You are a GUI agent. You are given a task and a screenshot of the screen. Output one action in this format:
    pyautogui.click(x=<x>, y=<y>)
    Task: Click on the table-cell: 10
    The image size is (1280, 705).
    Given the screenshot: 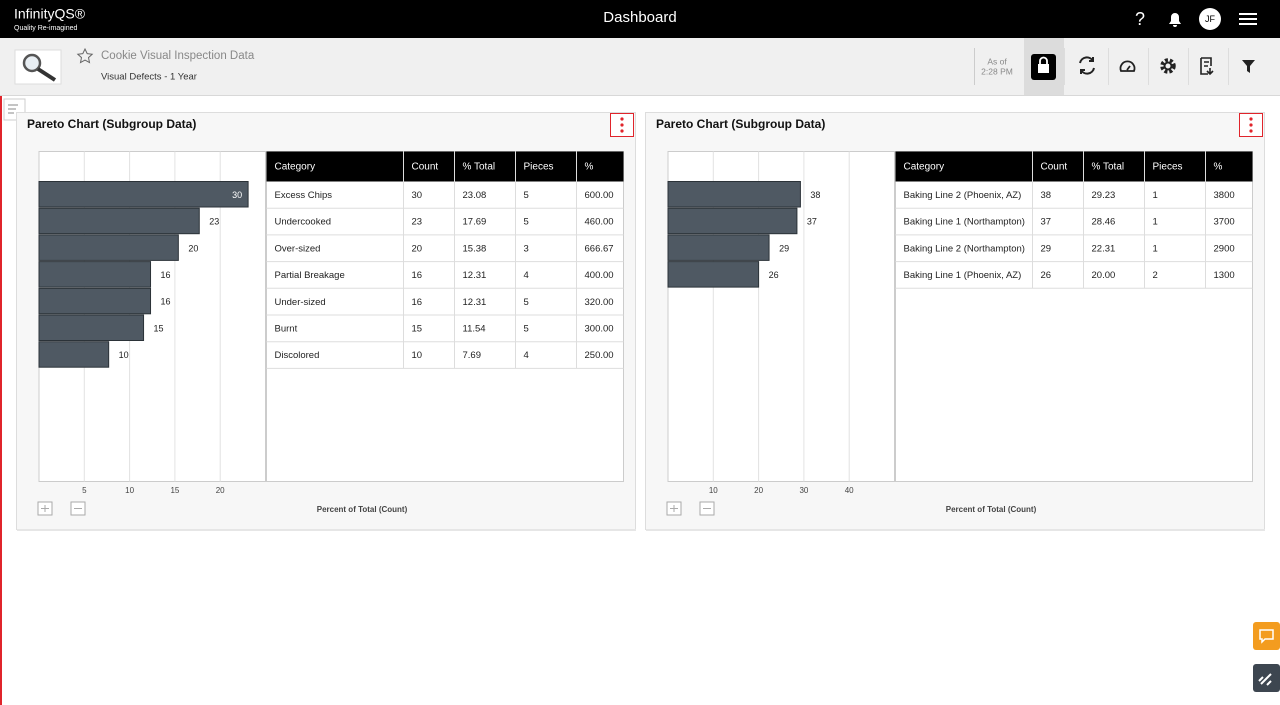 What is the action you would take?
    pyautogui.click(x=417, y=355)
    